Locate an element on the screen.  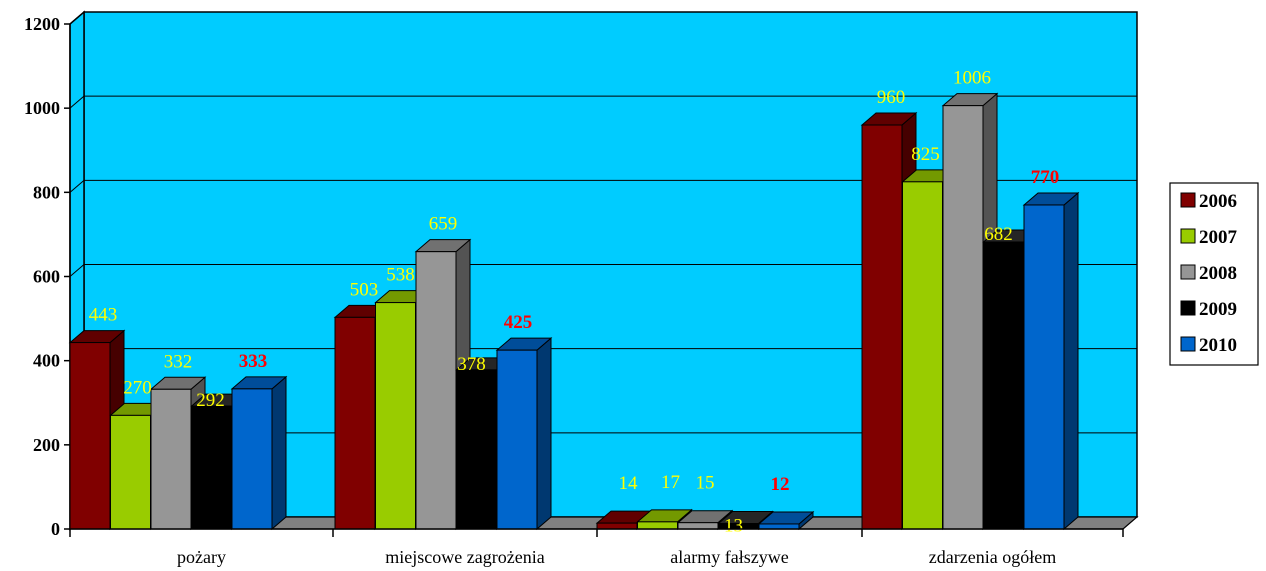
x-category-label: pożary is located at coordinates (201, 557).